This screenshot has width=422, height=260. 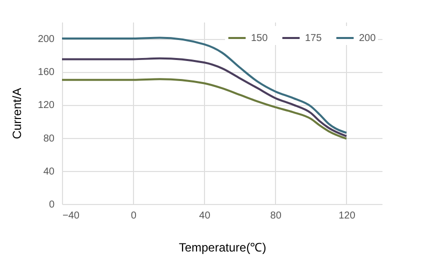 I want to click on legend-label: 200, so click(x=367, y=38).